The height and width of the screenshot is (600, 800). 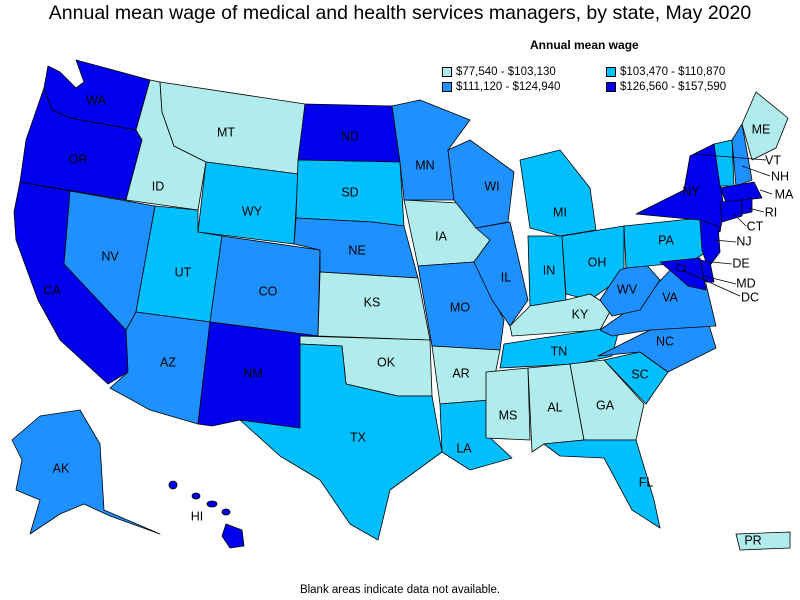 I want to click on label-az: AZ, so click(x=168, y=362).